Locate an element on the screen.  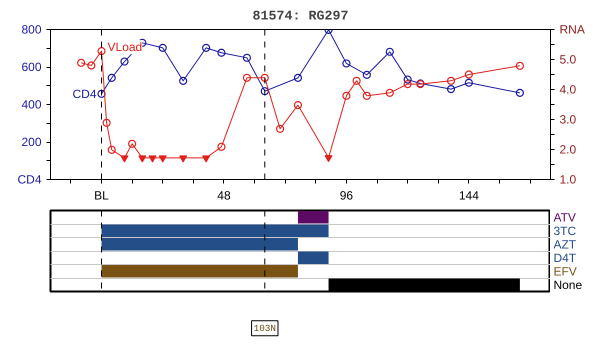
x-tick-label: 48 is located at coordinates (224, 195).